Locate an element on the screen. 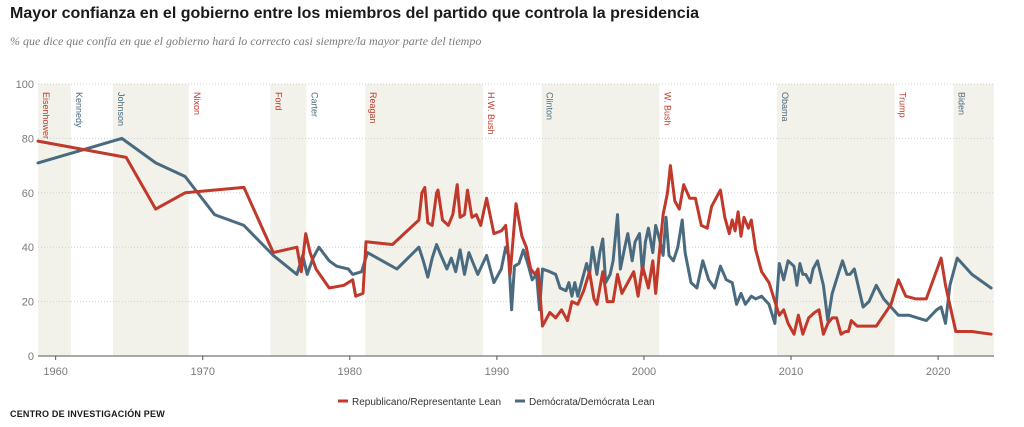 This screenshot has width=1024, height=427. presidency-label: Ford is located at coordinates (278, 101).